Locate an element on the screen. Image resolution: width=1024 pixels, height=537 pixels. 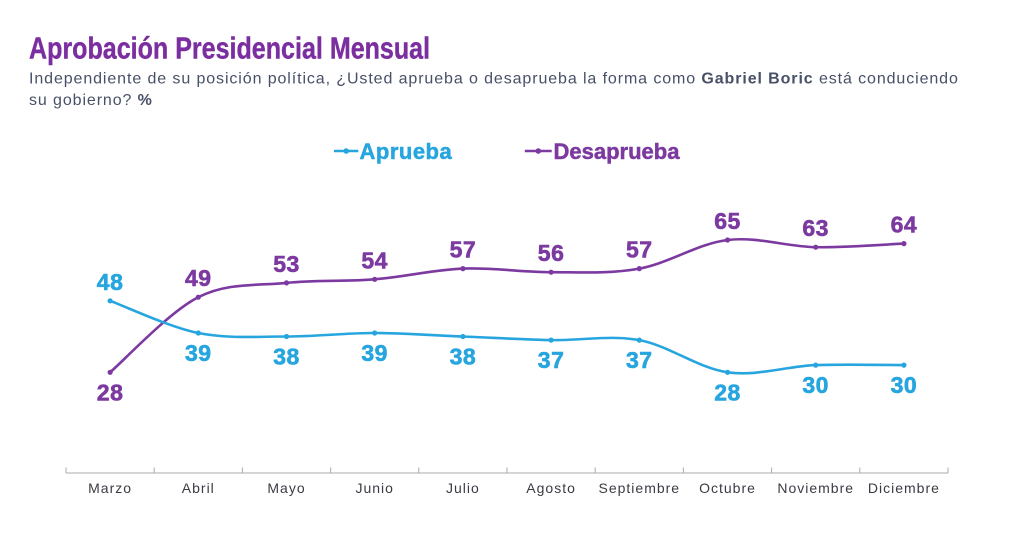
svg-text: su gobierno? % is located at coordinates (91, 100).